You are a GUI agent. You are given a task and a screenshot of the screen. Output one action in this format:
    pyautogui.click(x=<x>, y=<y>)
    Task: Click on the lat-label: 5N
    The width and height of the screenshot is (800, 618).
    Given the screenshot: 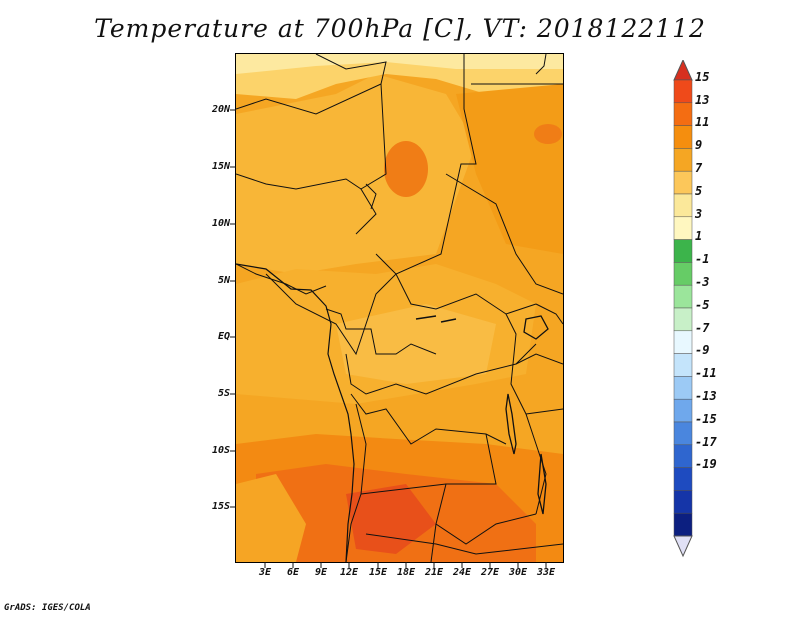 What is the action you would take?
    pyautogui.click(x=223, y=280)
    